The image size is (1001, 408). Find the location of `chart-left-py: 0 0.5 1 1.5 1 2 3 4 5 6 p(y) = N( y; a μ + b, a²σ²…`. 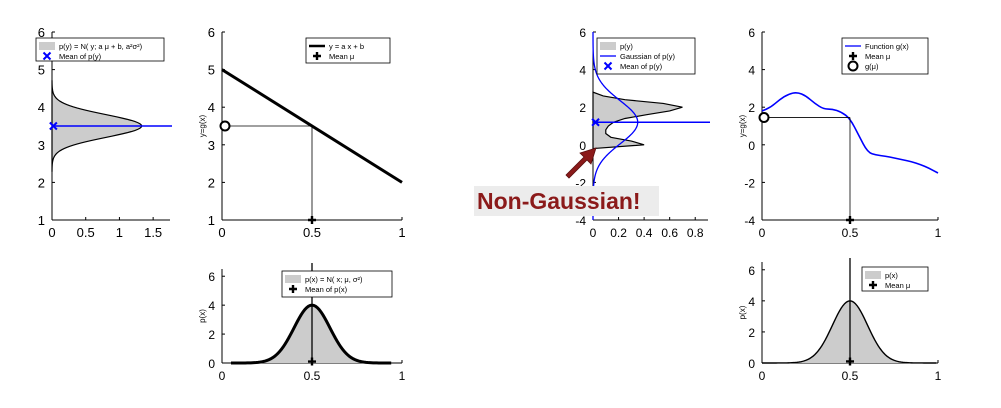

chart-left-py: 0 0.5 1 1.5 1 2 3 4 5 6 p(y) = N( y; a μ + b, a²σ²… is located at coordinates (103, 132).